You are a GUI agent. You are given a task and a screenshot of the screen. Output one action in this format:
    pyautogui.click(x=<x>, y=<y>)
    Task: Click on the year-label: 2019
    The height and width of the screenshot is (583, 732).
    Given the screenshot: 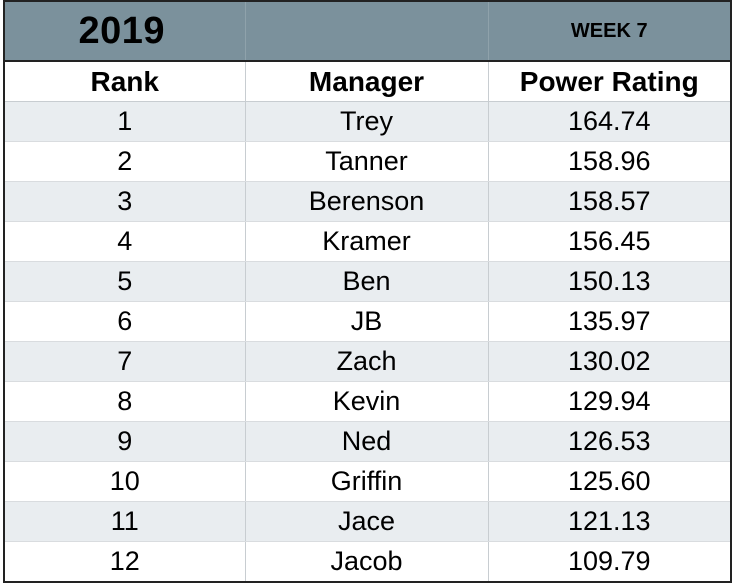 What is the action you would take?
    pyautogui.click(x=122, y=30)
    